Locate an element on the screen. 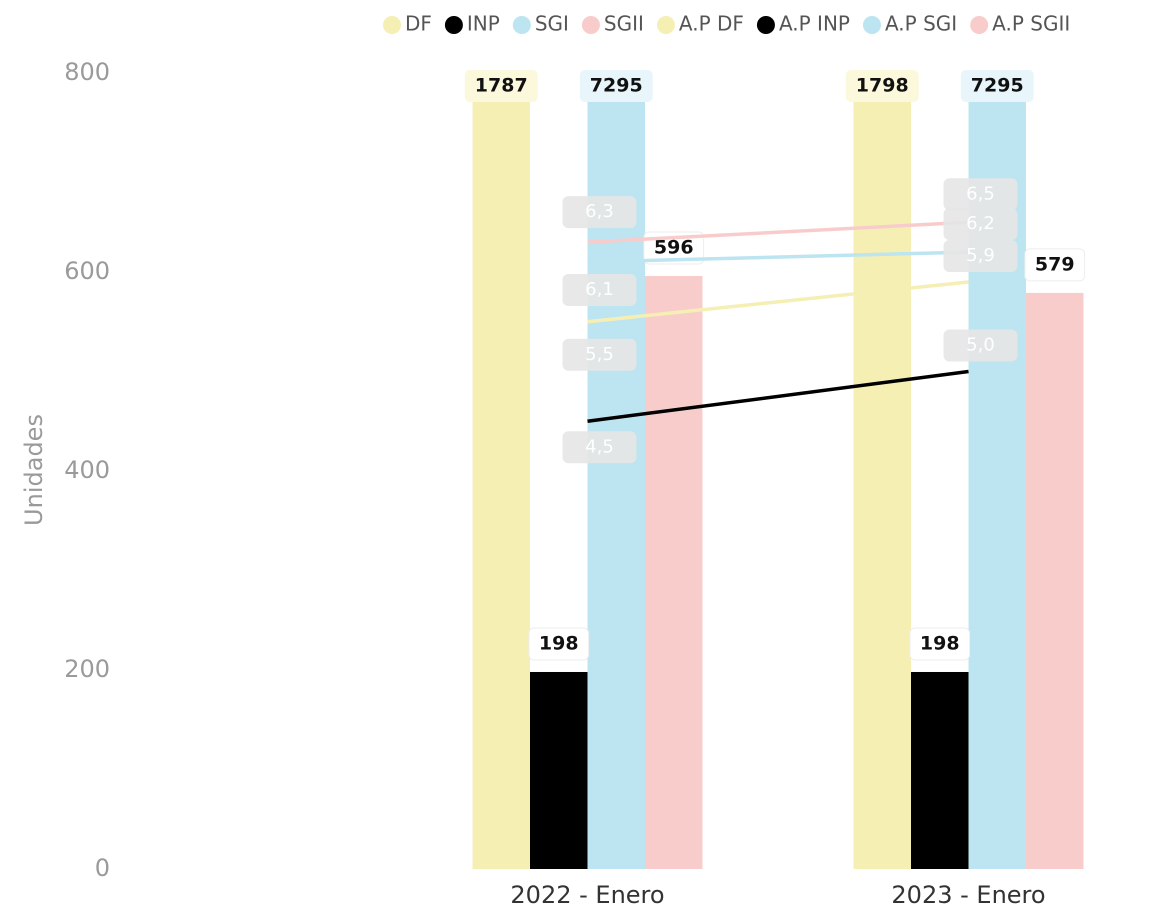  data-label: 6,2 is located at coordinates (980, 223).